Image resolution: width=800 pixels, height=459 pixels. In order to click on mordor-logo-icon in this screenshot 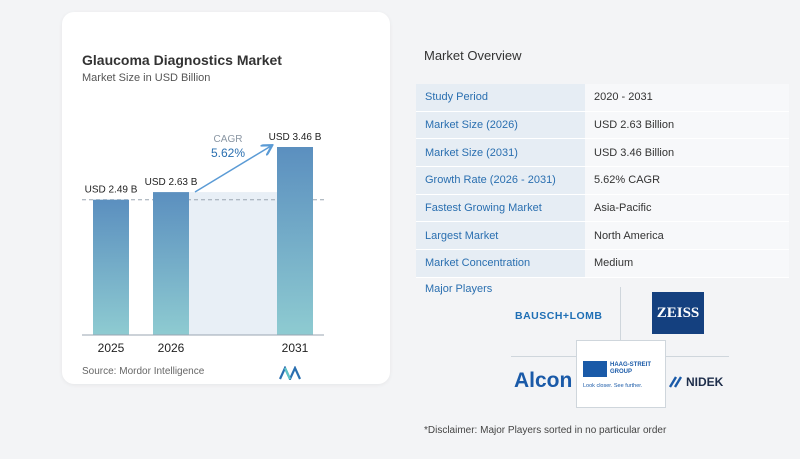, I will do `click(290, 373)`.